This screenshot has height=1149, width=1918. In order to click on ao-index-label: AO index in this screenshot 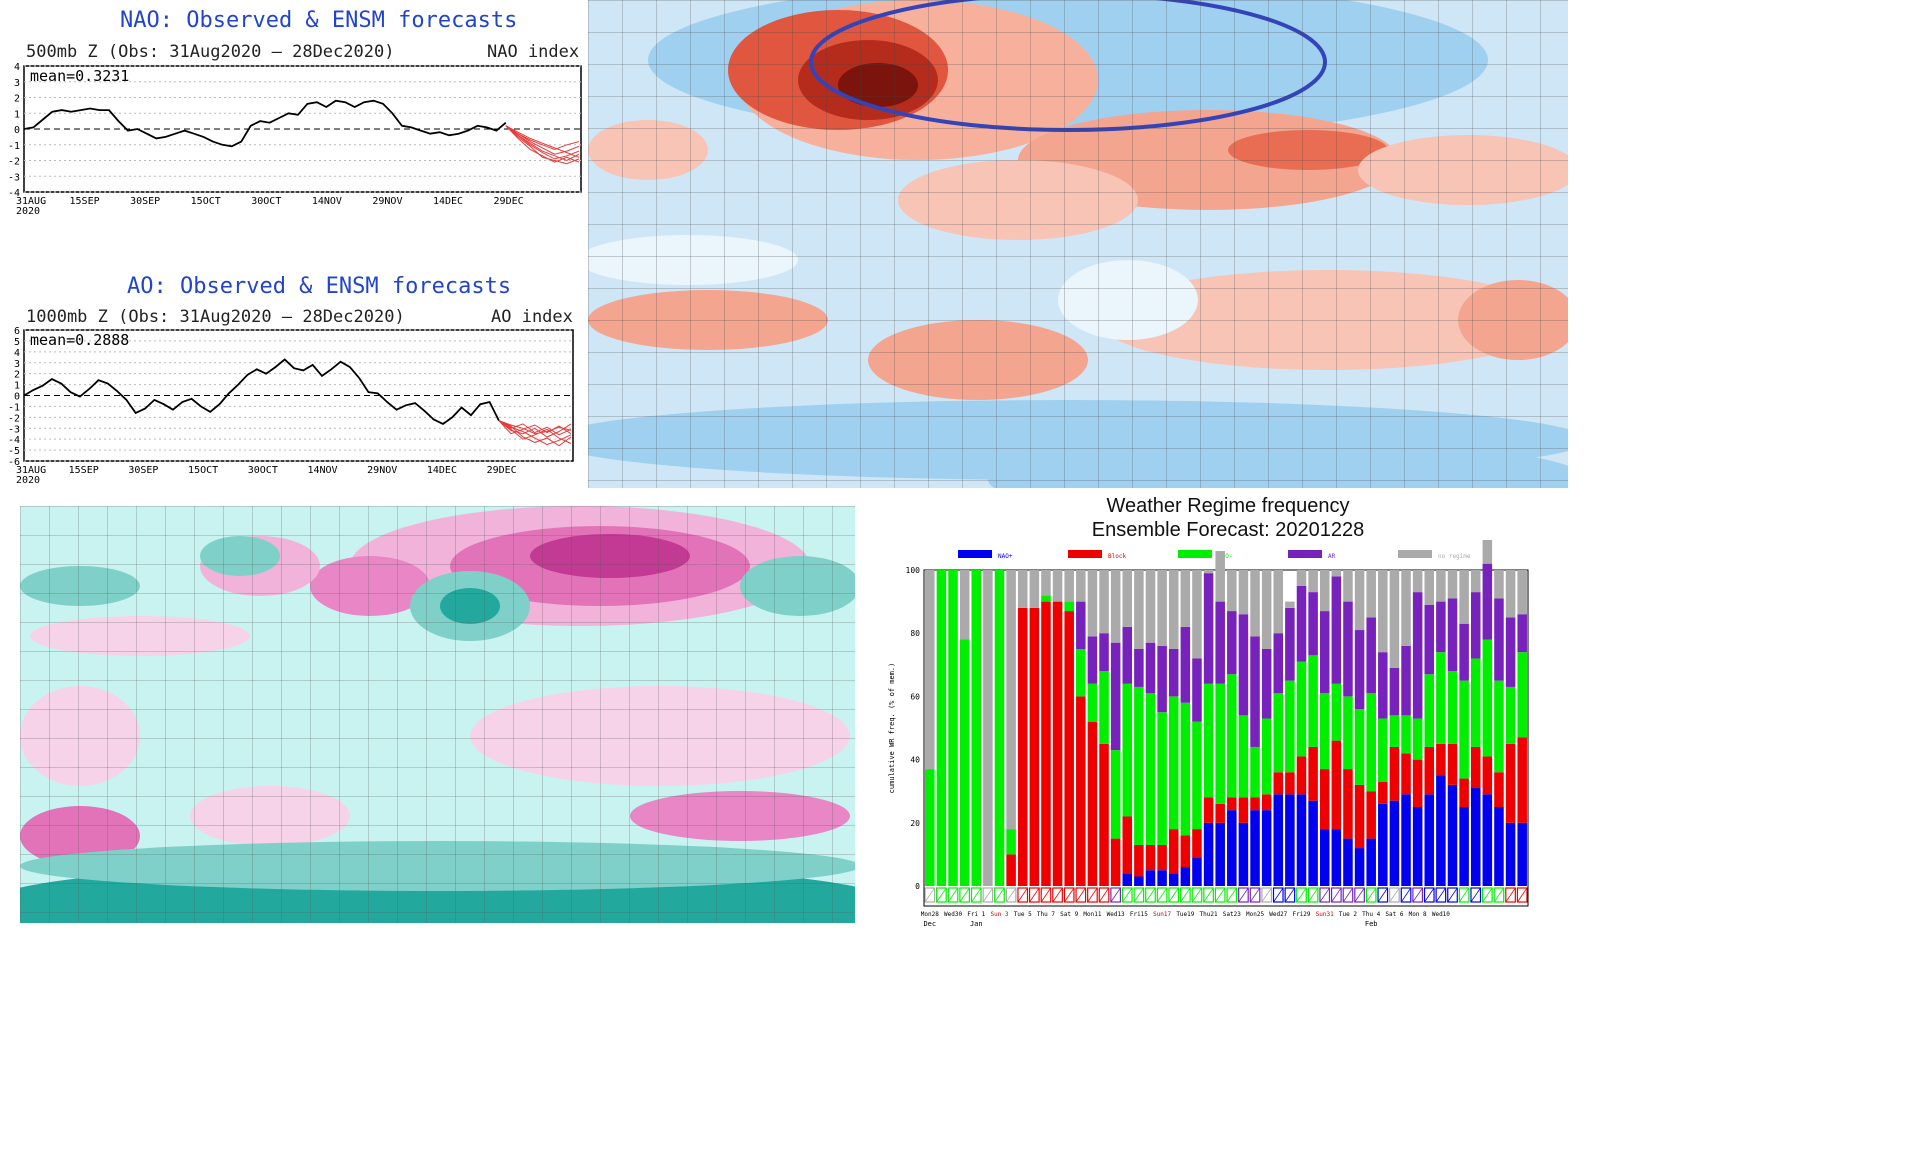, I will do `click(532, 317)`.